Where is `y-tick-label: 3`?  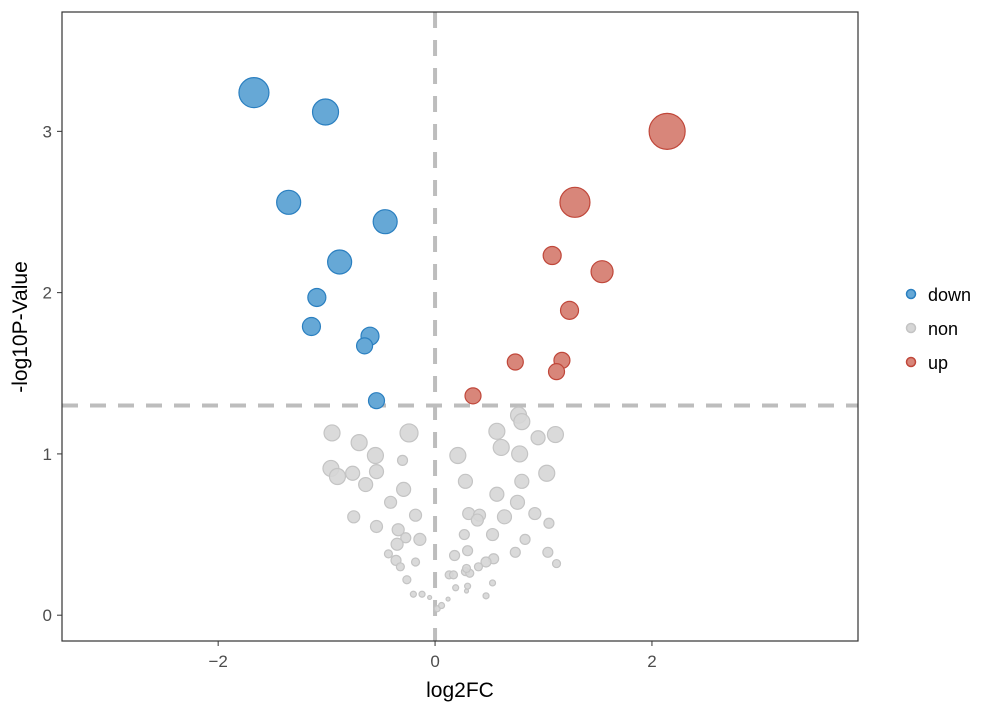 y-tick-label: 3 is located at coordinates (47, 131).